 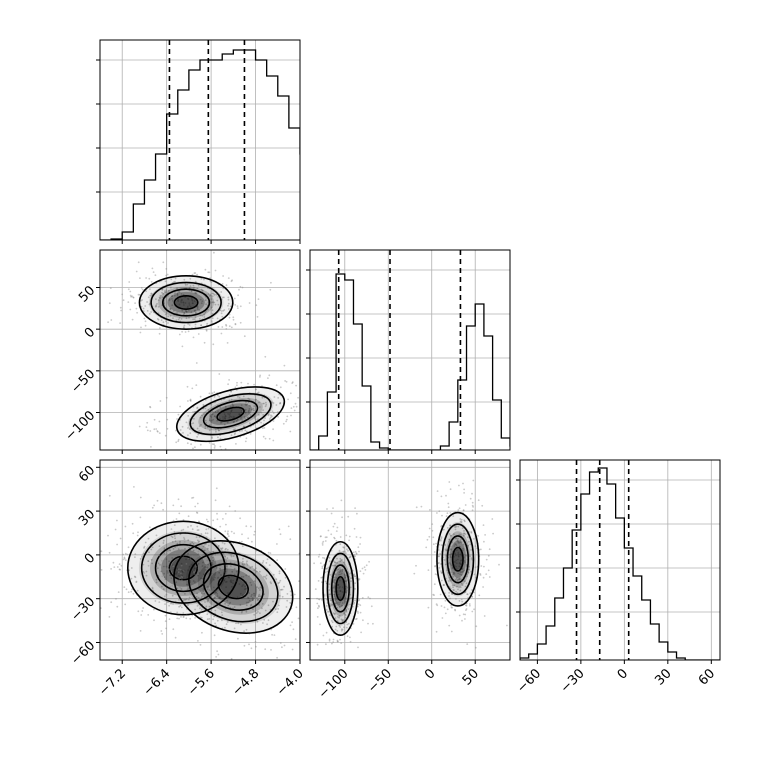 What do you see at coordinates (620, 560) in the screenshot?
I see `marginal-3-content` at bounding box center [620, 560].